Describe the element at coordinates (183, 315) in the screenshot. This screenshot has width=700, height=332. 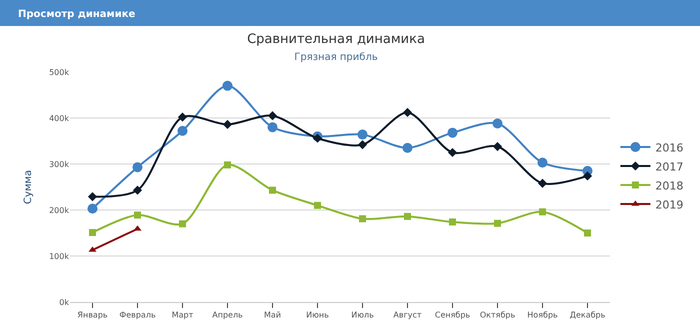
I see `x-tick-label: Март` at that location.